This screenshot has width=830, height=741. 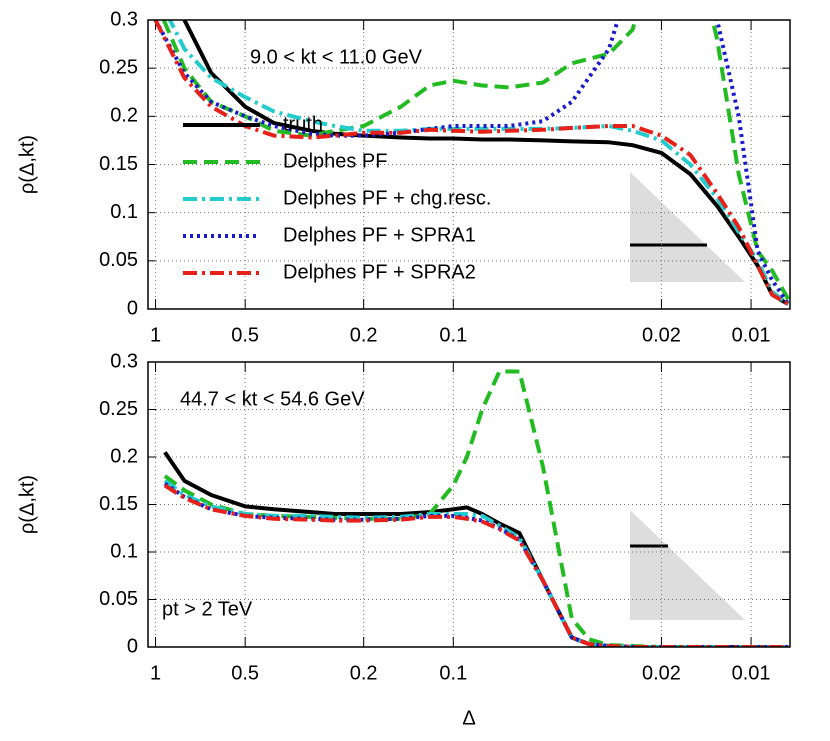 I want to click on legend-label: Delphes PF + SPRA2, so click(x=379, y=272).